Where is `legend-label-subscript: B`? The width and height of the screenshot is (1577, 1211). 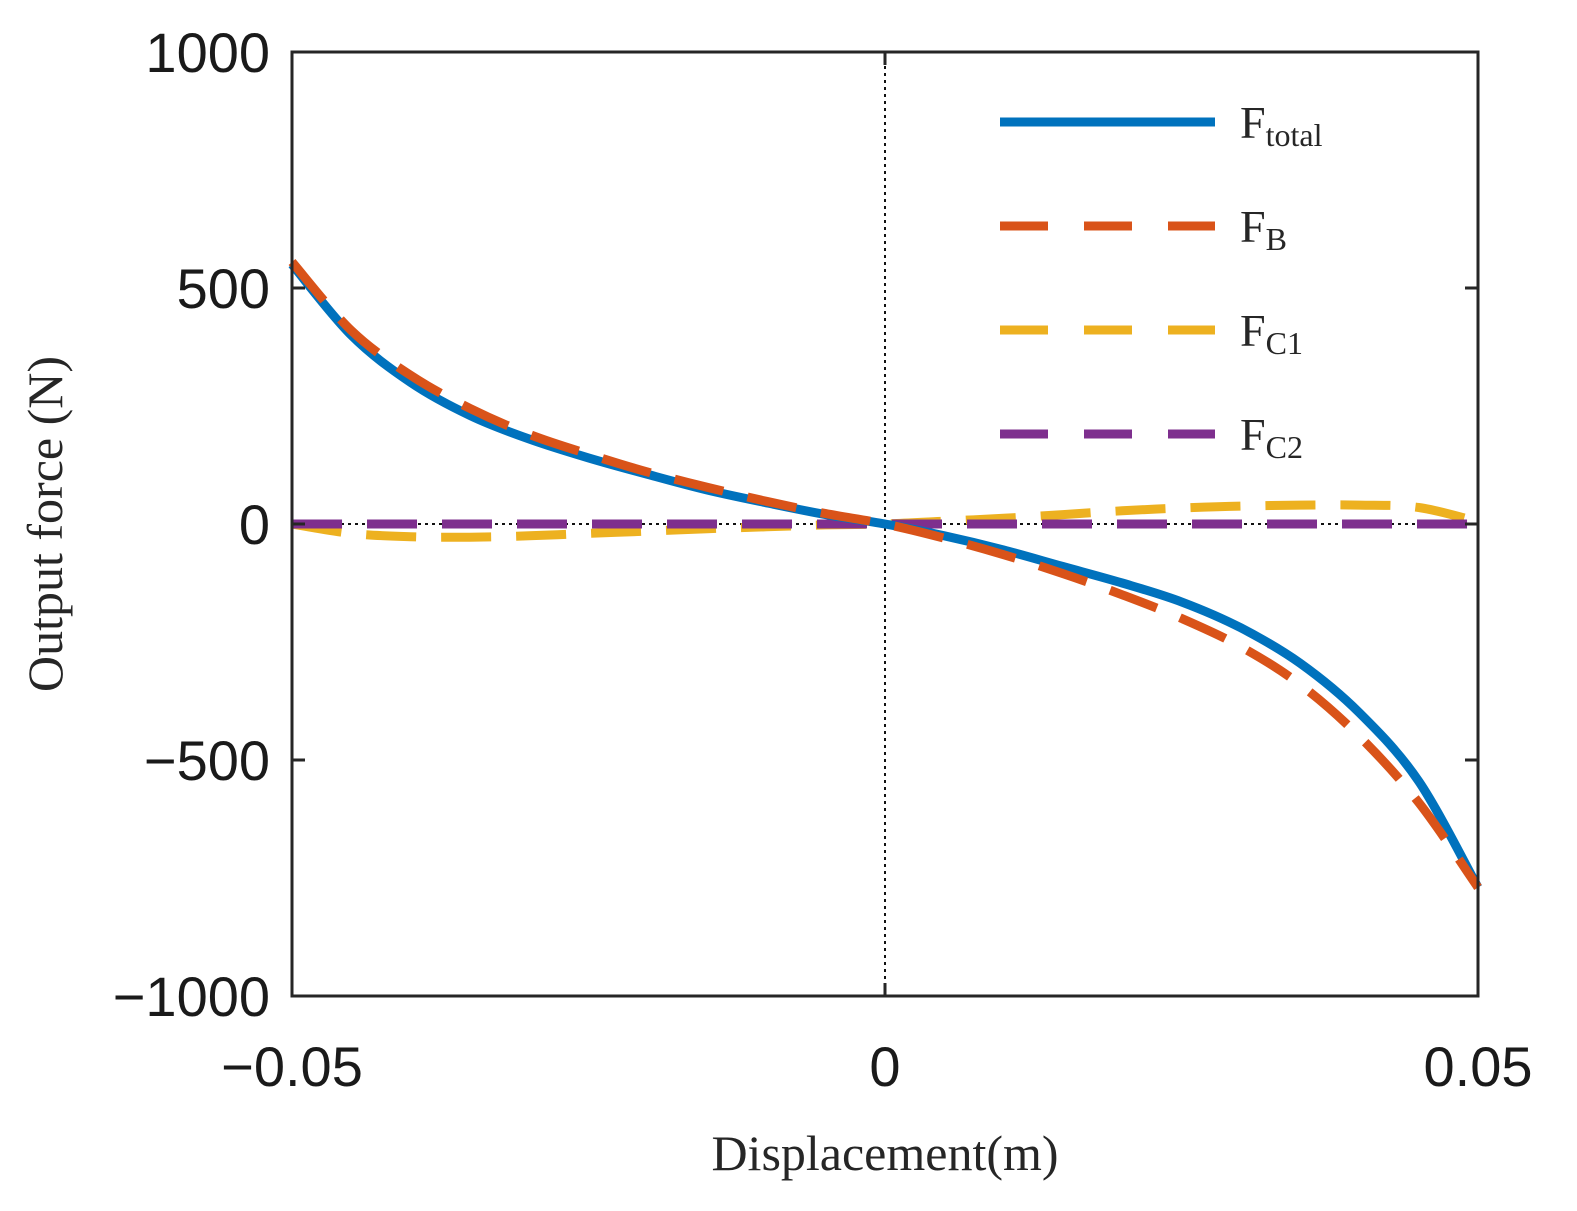
legend-label-subscript: B is located at coordinates (1276, 239).